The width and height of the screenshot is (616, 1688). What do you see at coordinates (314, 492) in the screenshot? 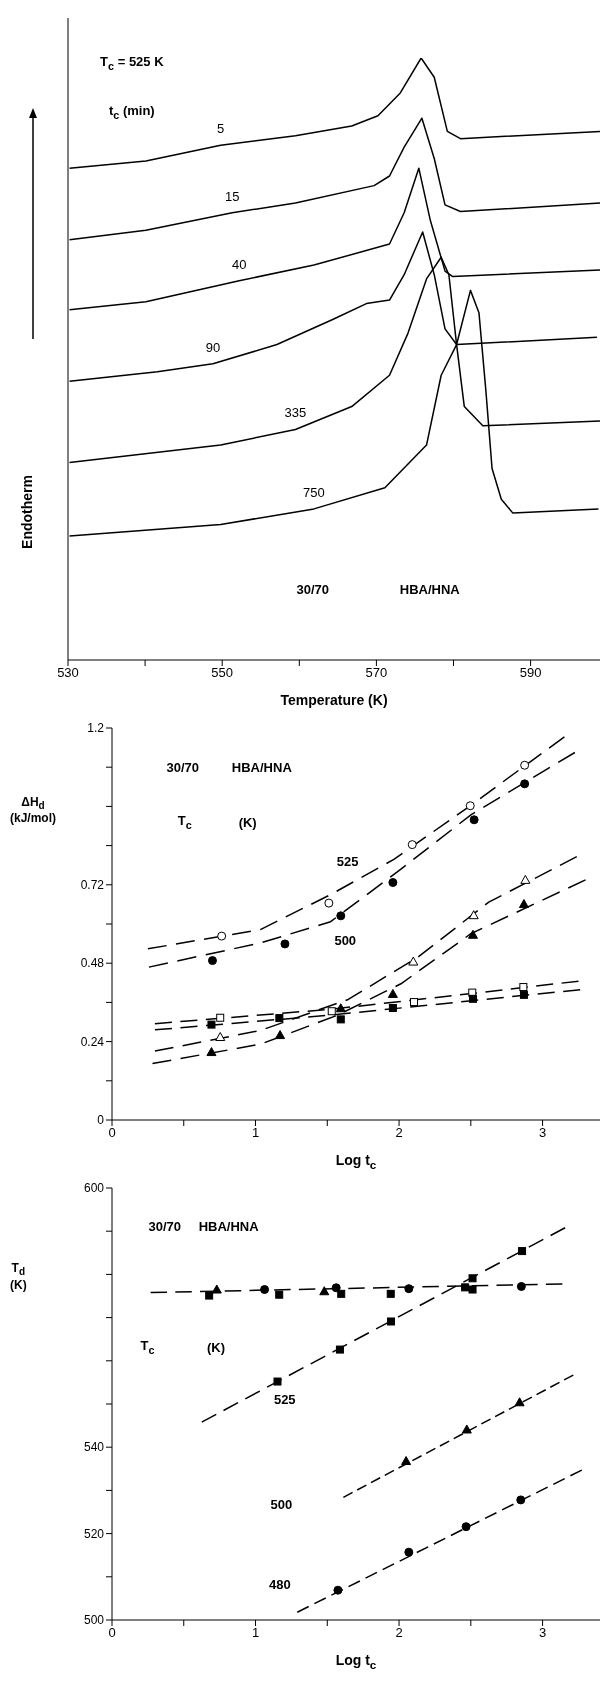
I see `series-label: 750` at bounding box center [314, 492].